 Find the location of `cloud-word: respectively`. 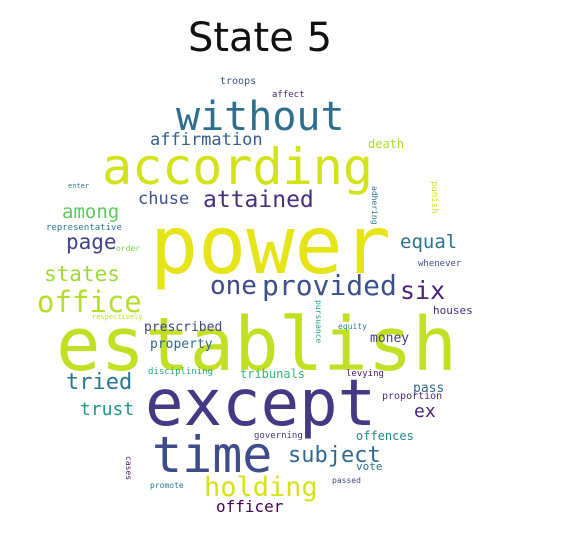

cloud-word: respectively is located at coordinates (117, 317).